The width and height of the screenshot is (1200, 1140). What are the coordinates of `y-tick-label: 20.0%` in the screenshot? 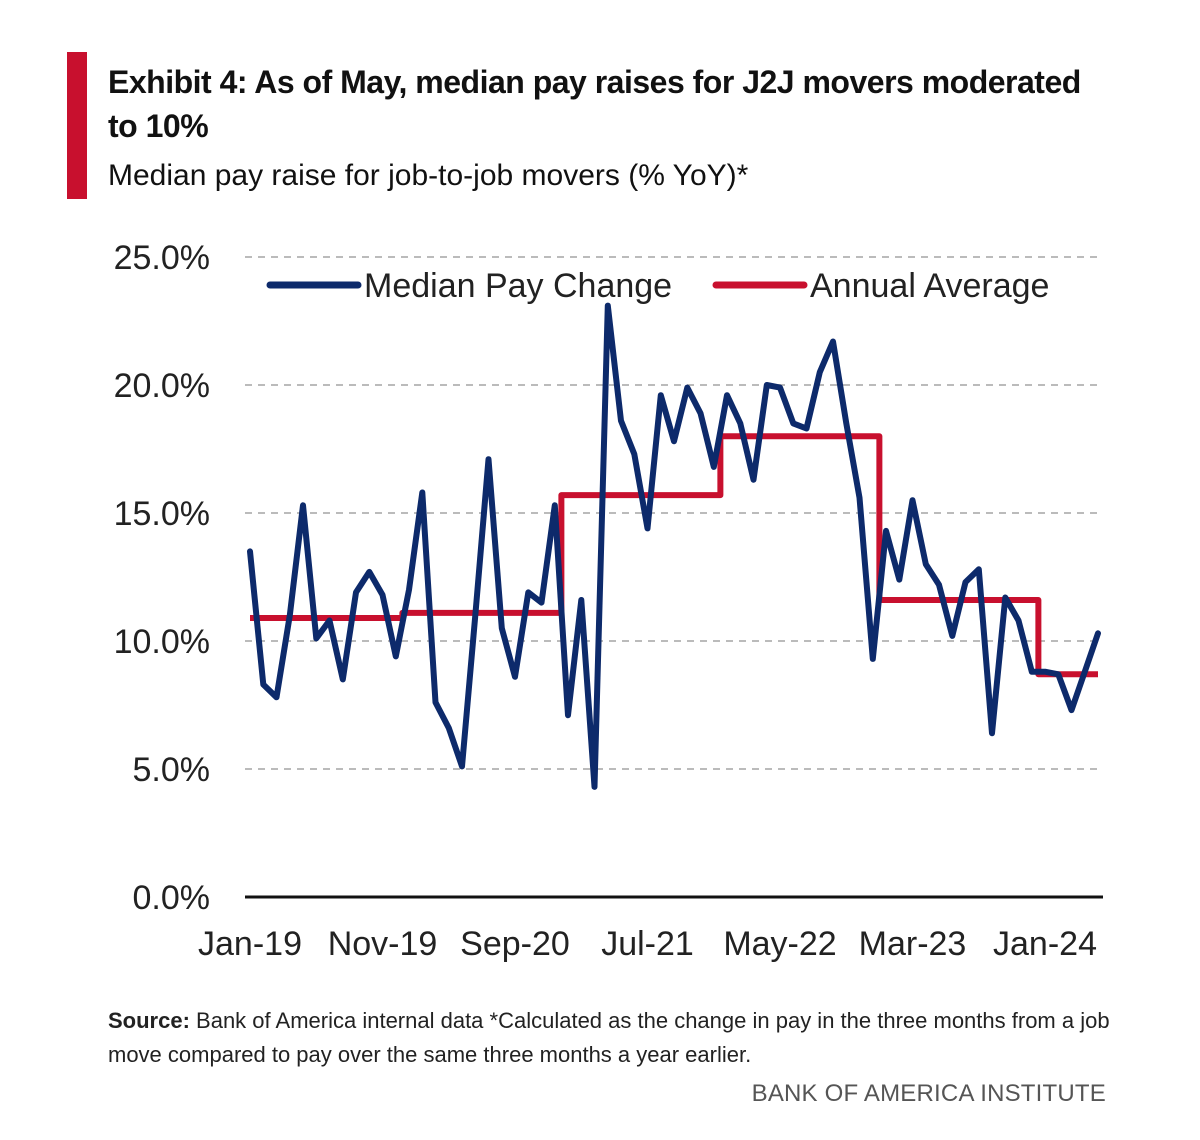 It's located at (162, 386).